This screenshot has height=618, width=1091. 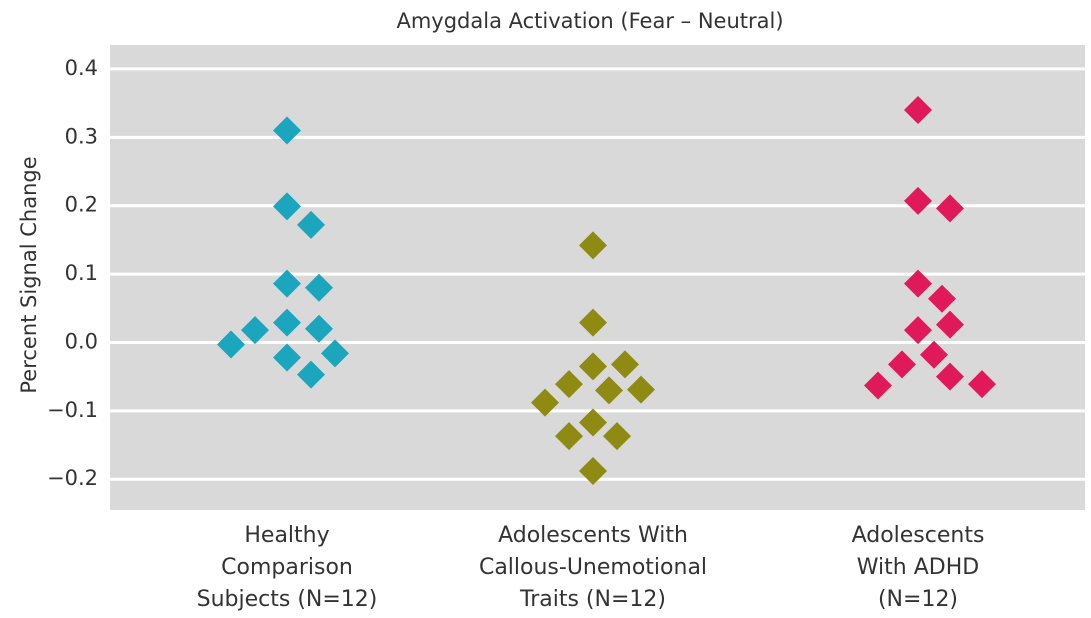 I want to click on y-tick-label: −0.2, so click(x=72, y=478).